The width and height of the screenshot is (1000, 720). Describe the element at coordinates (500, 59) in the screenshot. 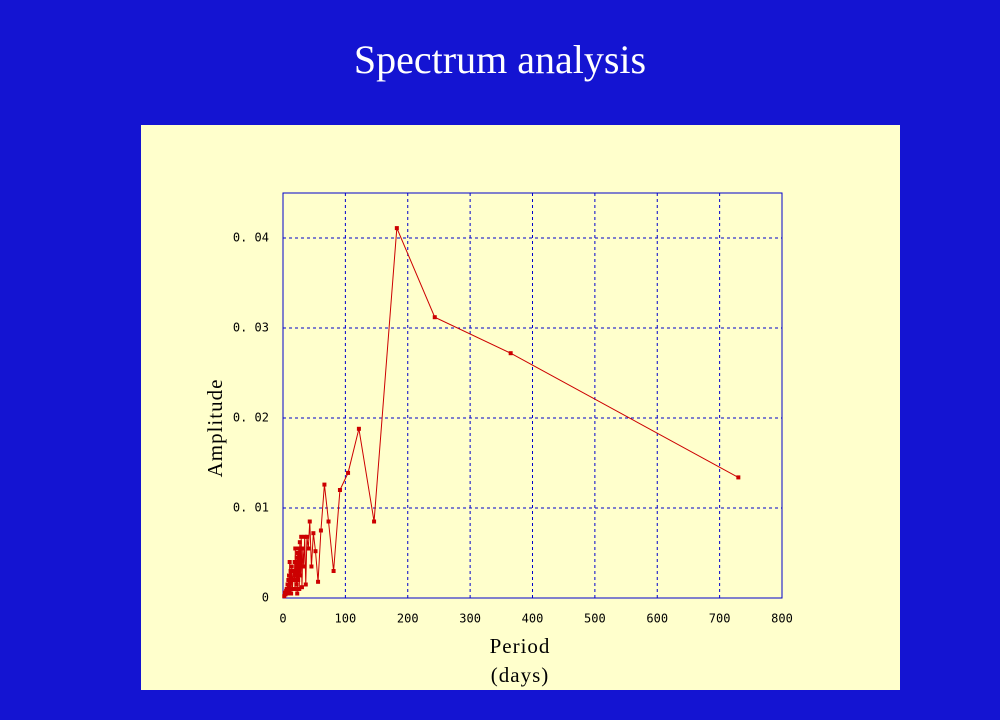

I see `slide-title: Spectrum analysis` at that location.